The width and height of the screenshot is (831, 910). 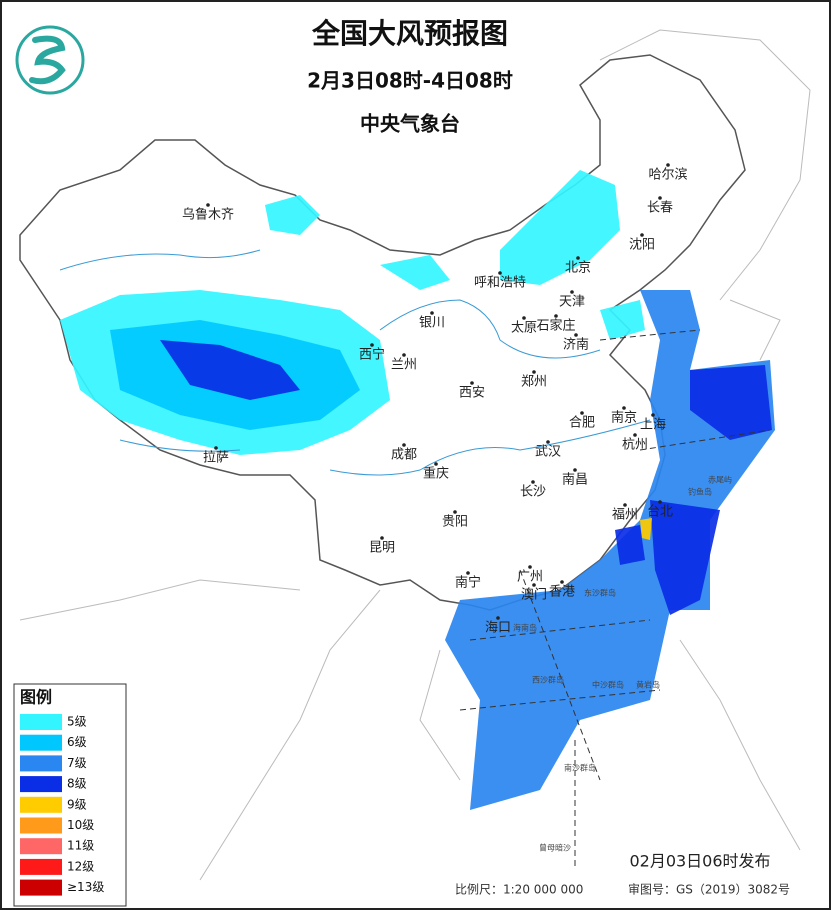 I want to click on city-label: 南宁, so click(x=468, y=583).